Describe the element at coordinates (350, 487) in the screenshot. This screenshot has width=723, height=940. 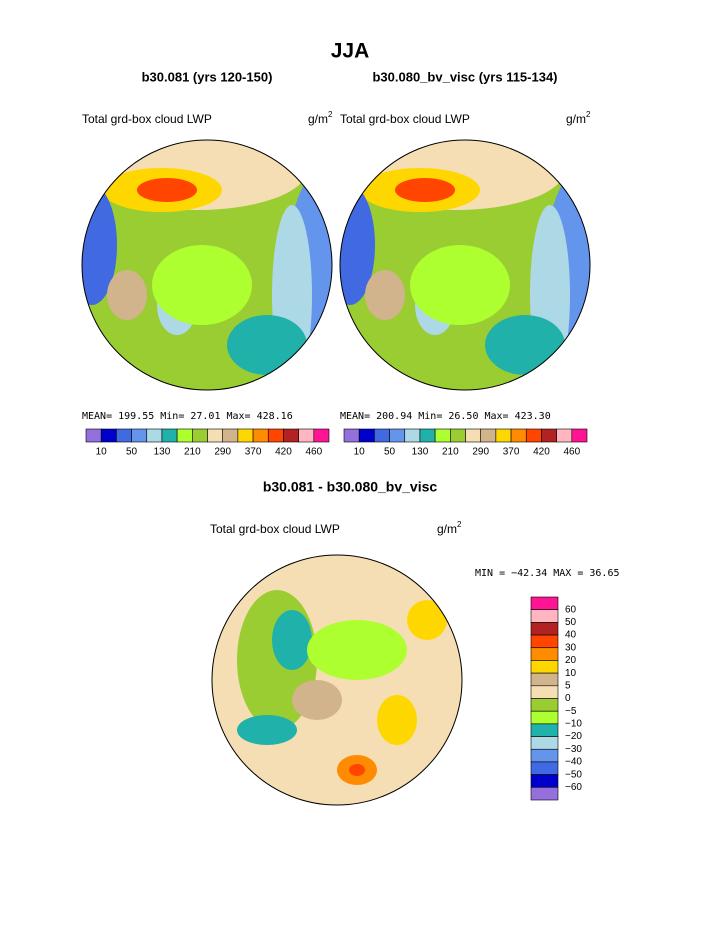
I see `diff-title: b30.081 - b30.080_bv_visc` at that location.